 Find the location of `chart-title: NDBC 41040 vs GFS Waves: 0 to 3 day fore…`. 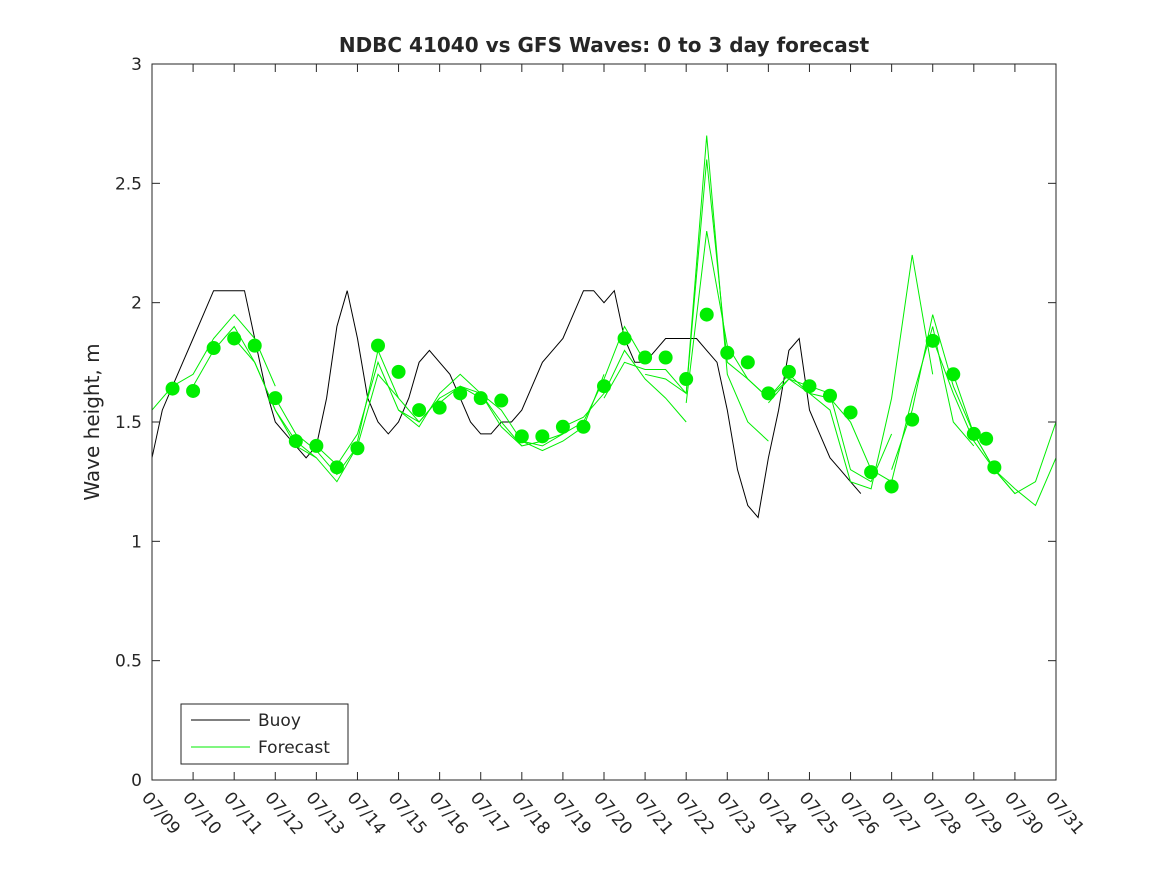

chart-title: NDBC 41040 vs GFS Waves: 0 to 3 day fore… is located at coordinates (604, 45).